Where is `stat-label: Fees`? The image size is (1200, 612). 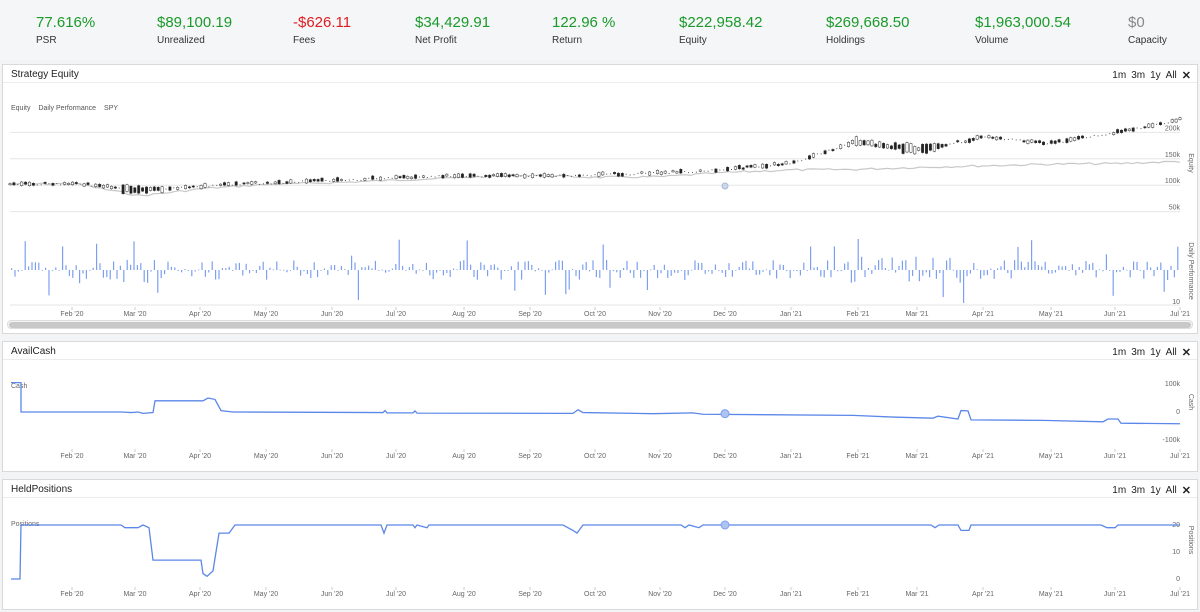
stat-label: Fees is located at coordinates (304, 40).